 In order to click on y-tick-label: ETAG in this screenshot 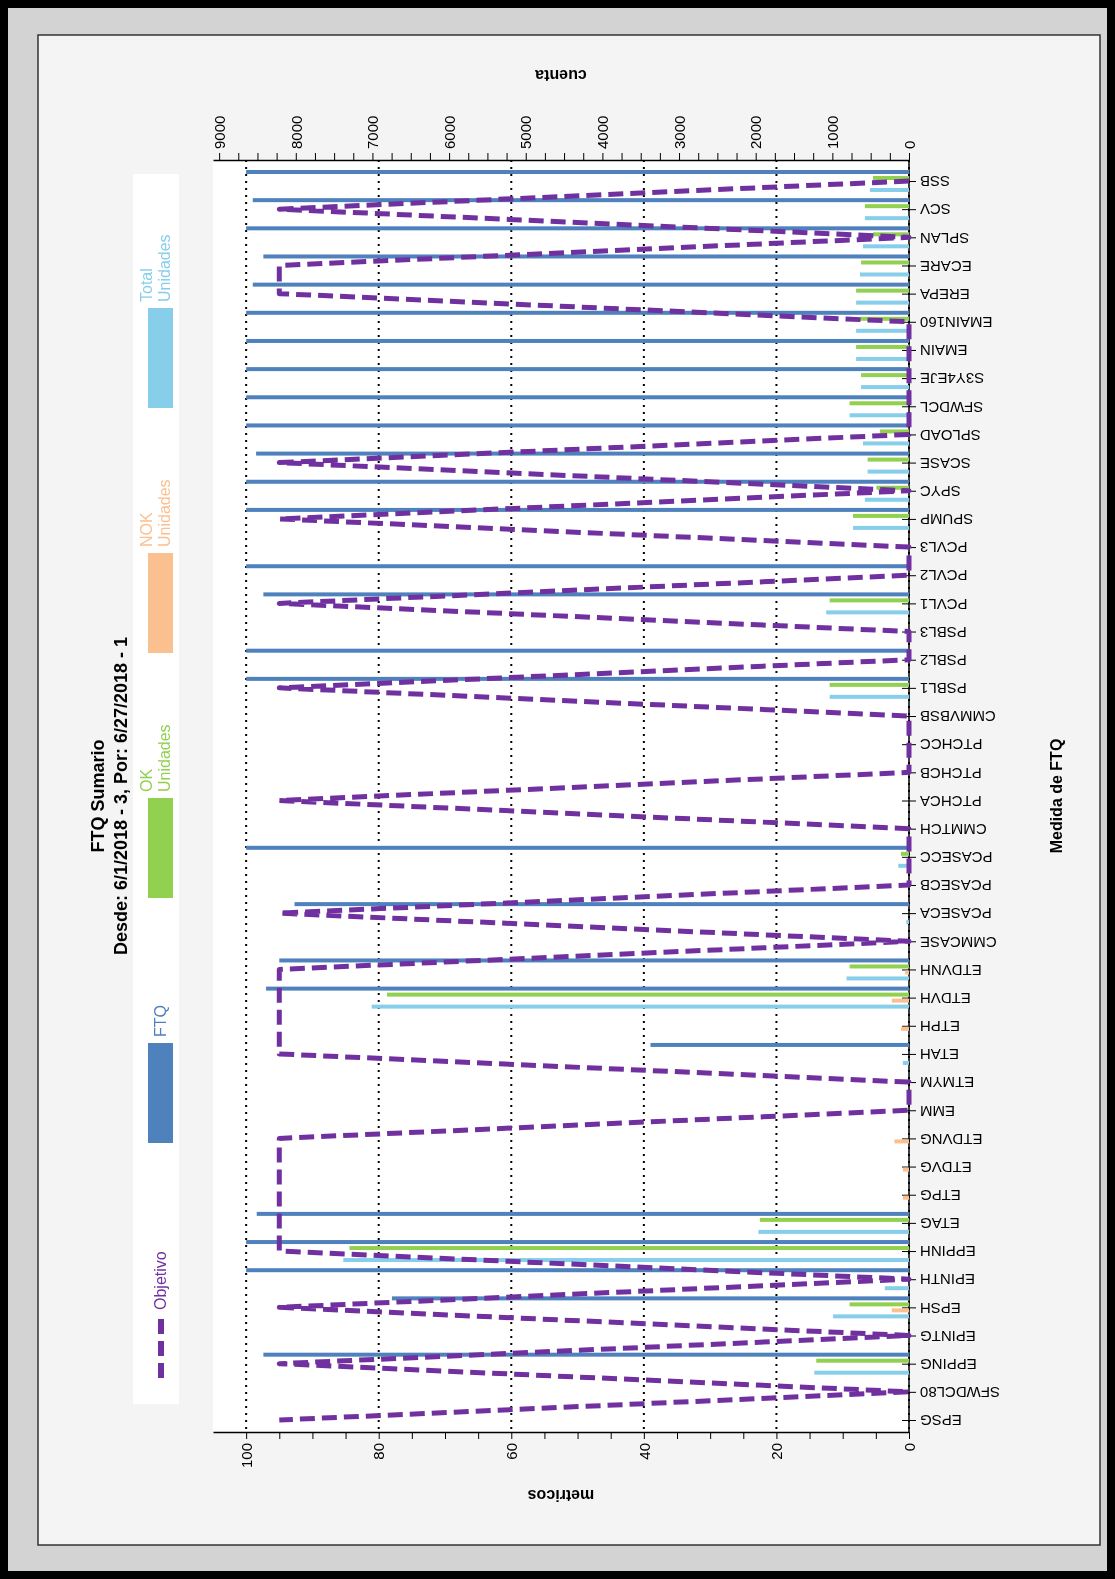, I will do `click(940, 1224)`.